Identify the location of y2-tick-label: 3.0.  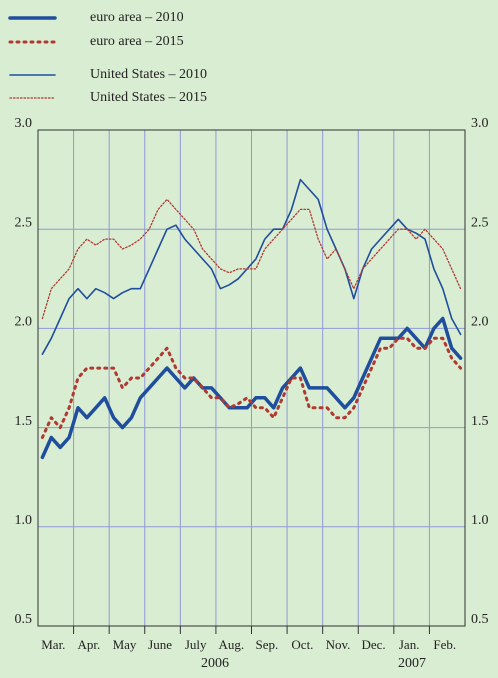
(480, 123).